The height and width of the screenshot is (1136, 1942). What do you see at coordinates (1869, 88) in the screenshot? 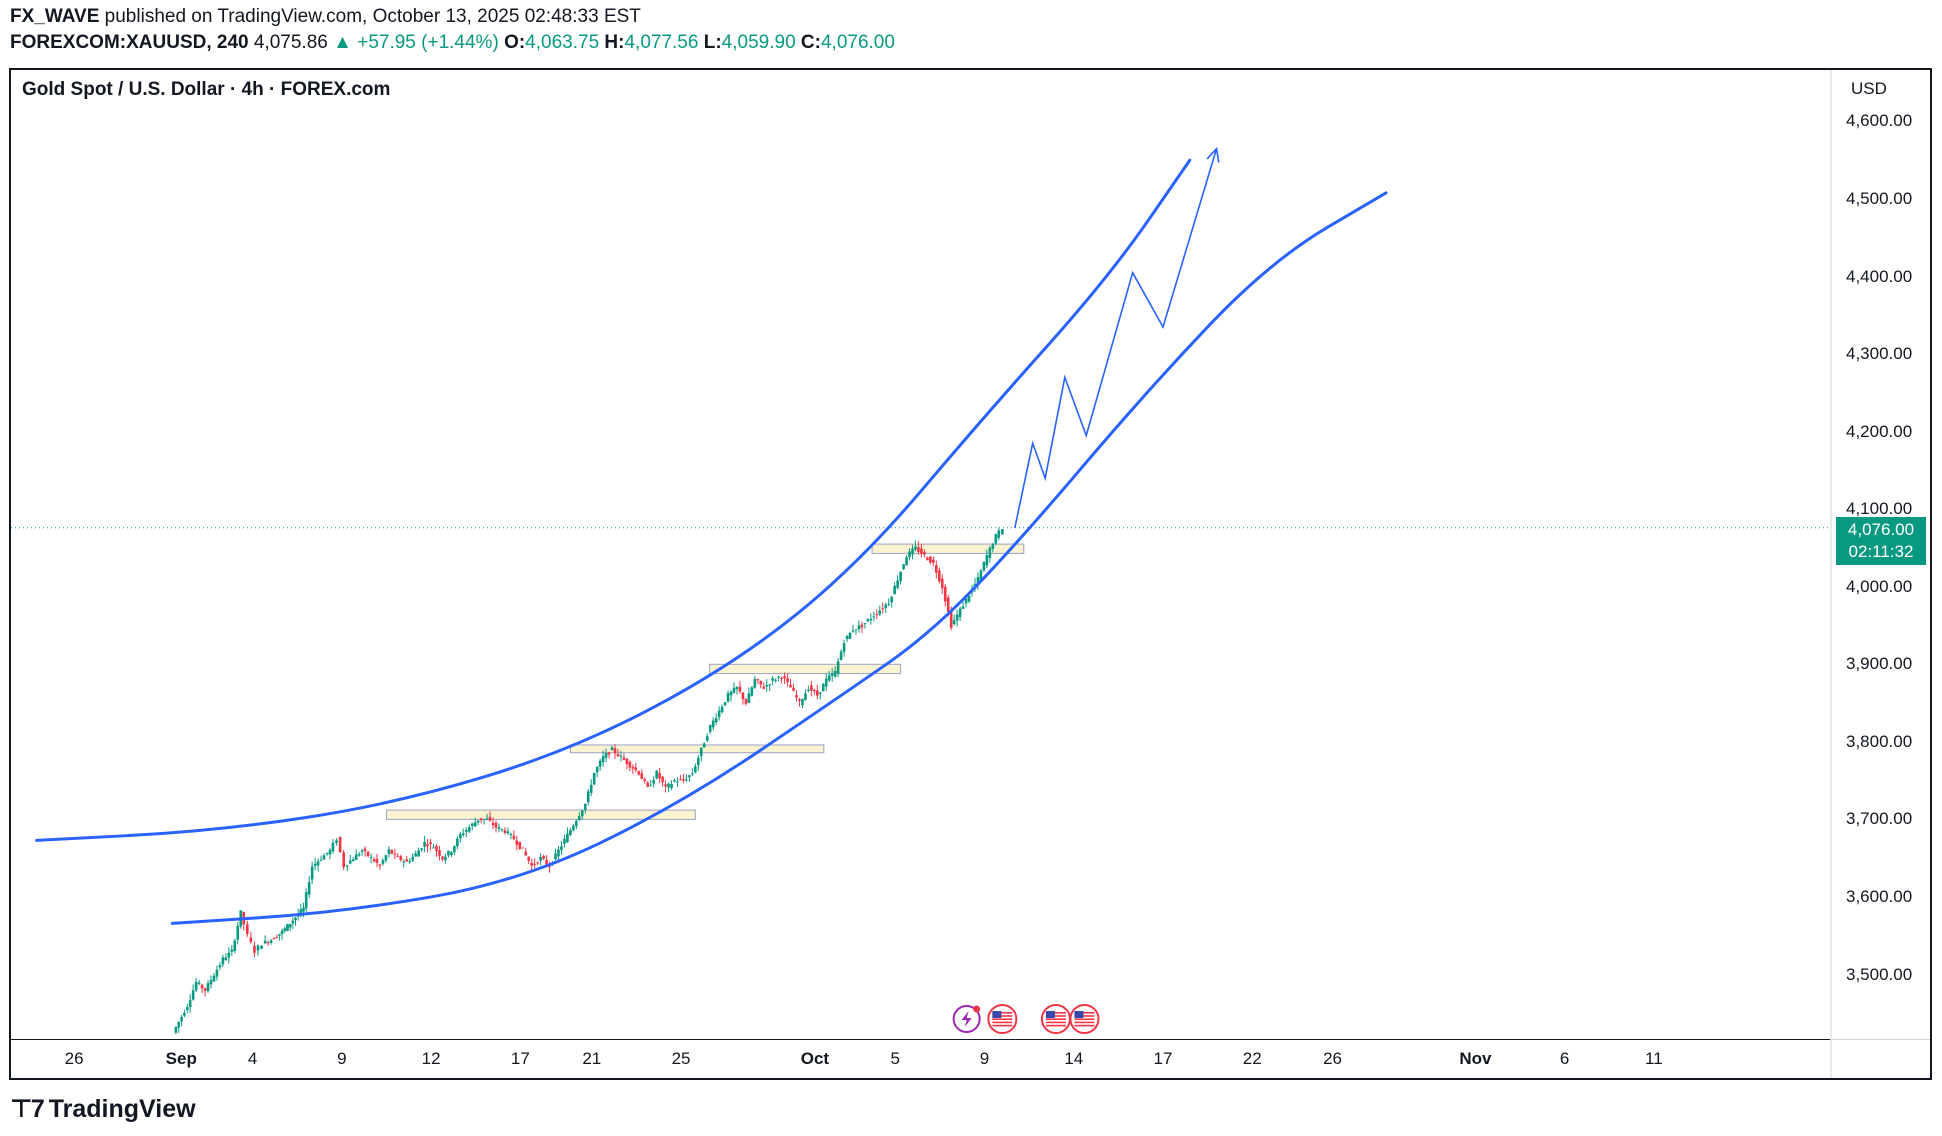
I see `currency-label: USD` at bounding box center [1869, 88].